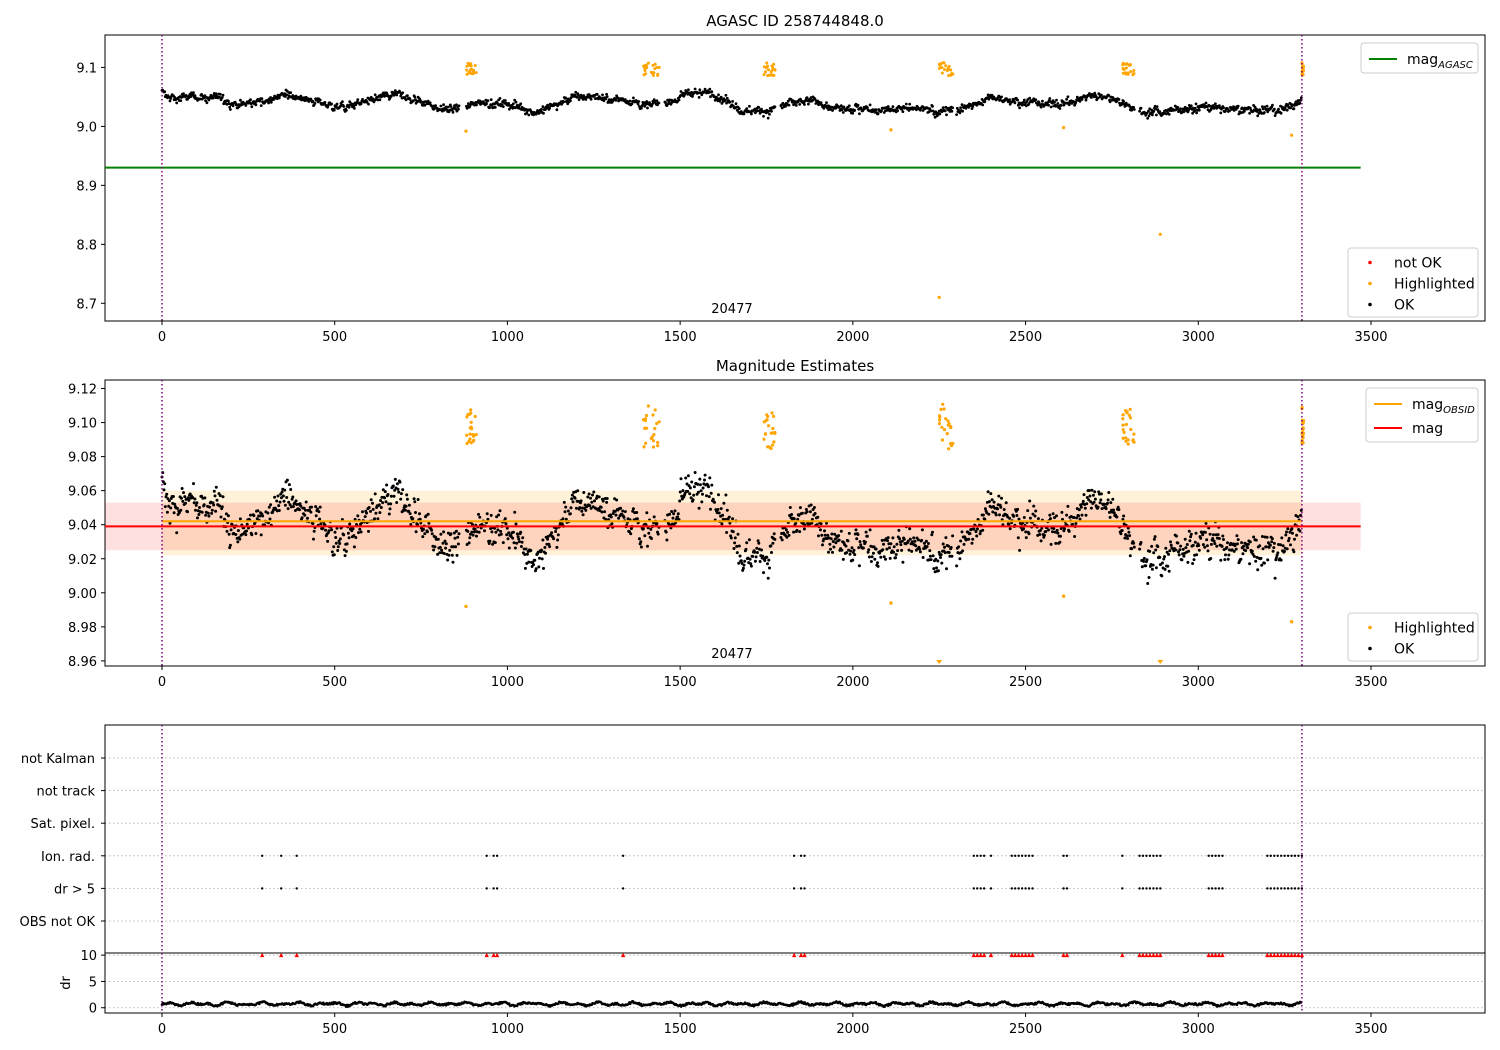  What do you see at coordinates (1292, 135) in the screenshot?
I see `highlighted-outlier-point` at bounding box center [1292, 135].